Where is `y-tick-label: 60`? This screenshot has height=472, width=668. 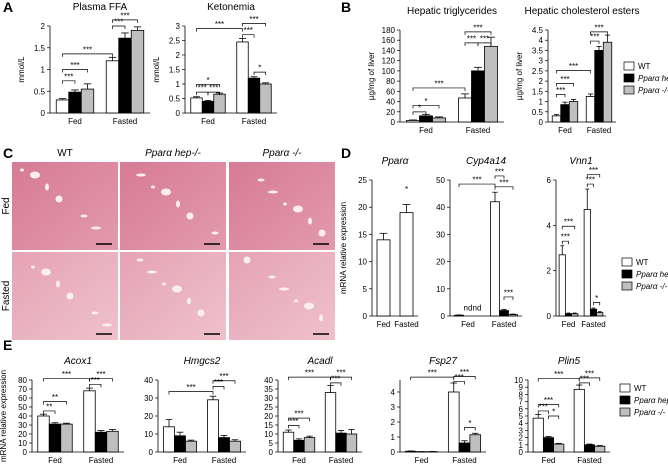 y-tick-label: 60 is located at coordinates (22, 398).